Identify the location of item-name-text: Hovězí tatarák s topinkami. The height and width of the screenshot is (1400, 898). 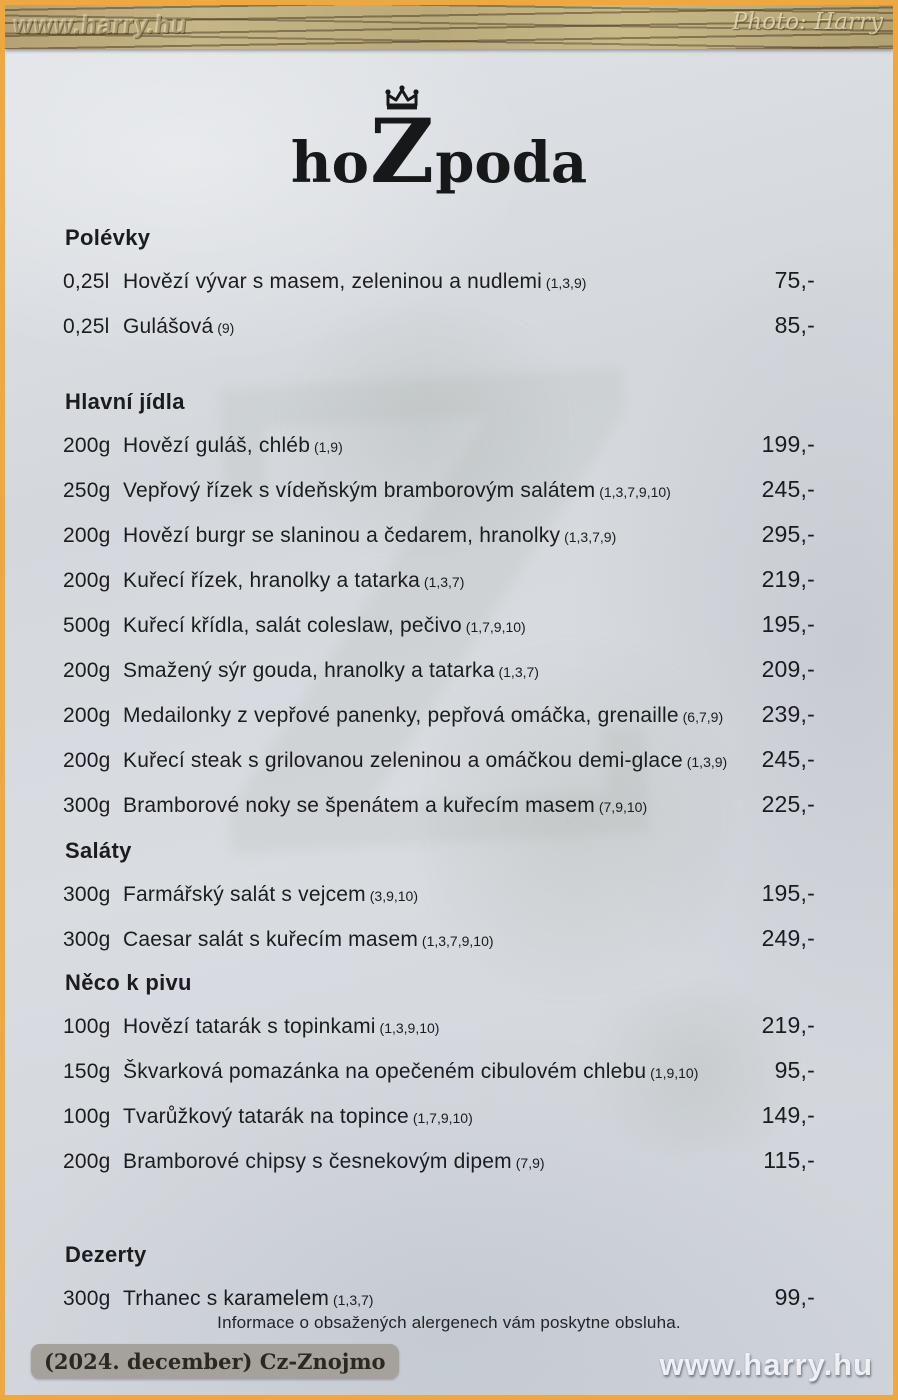
(249, 1026).